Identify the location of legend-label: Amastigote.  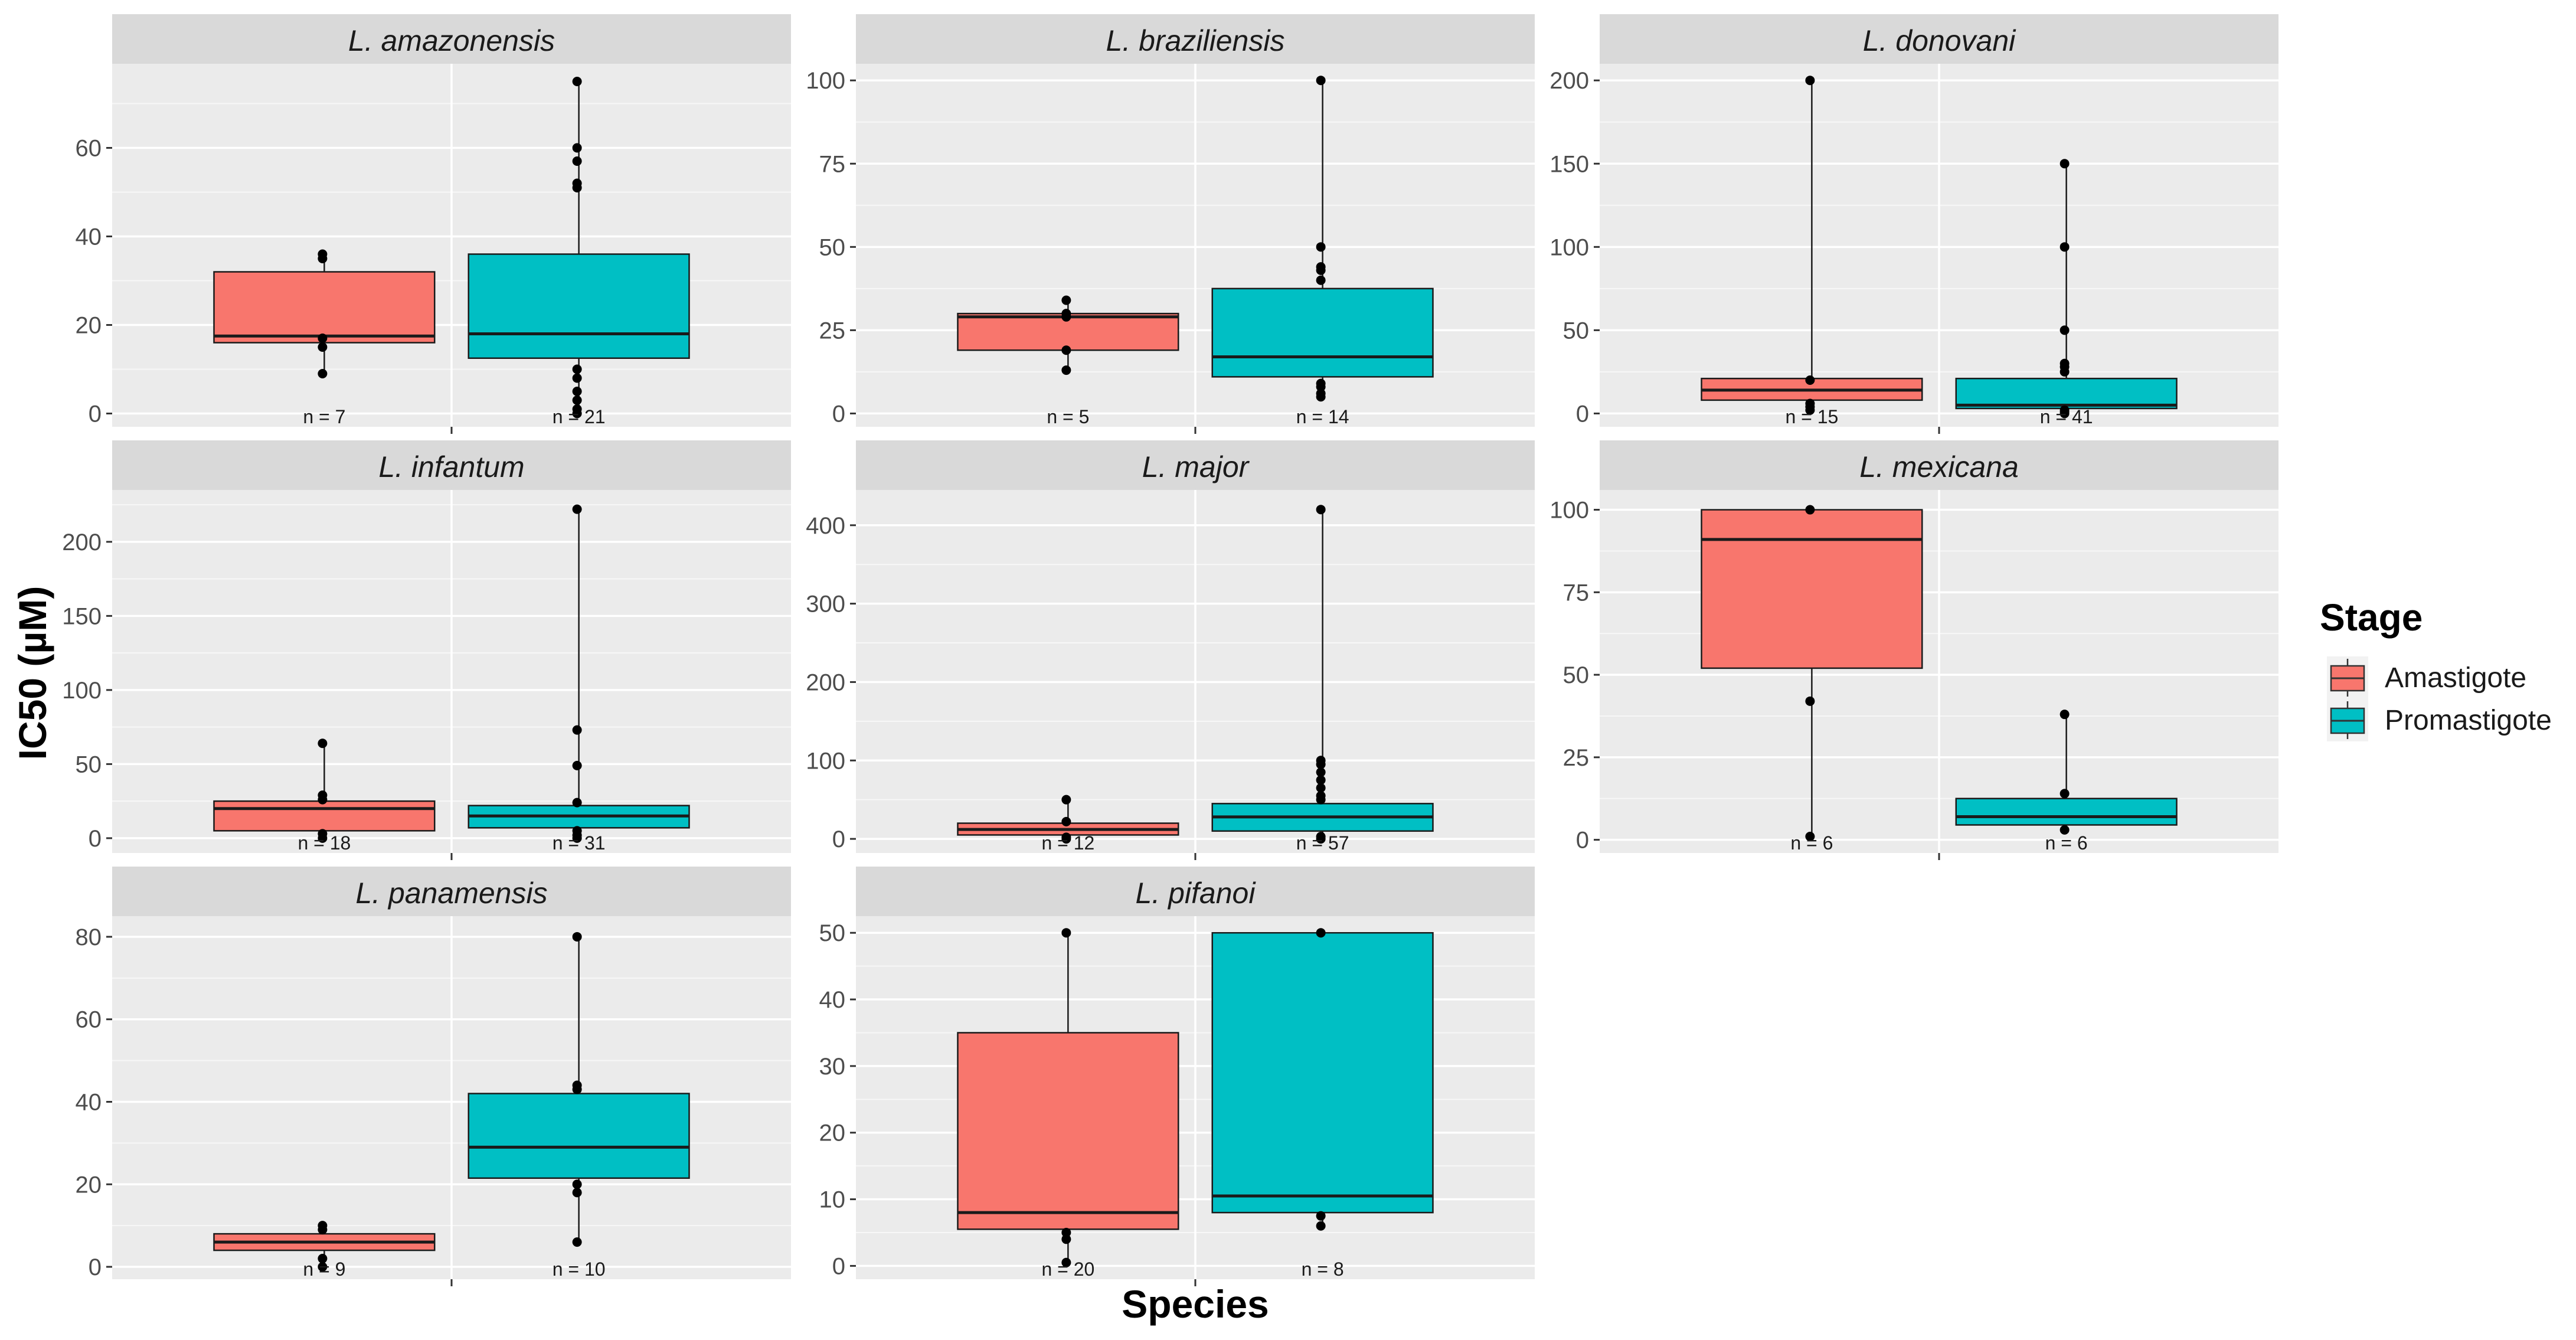
(2455, 678).